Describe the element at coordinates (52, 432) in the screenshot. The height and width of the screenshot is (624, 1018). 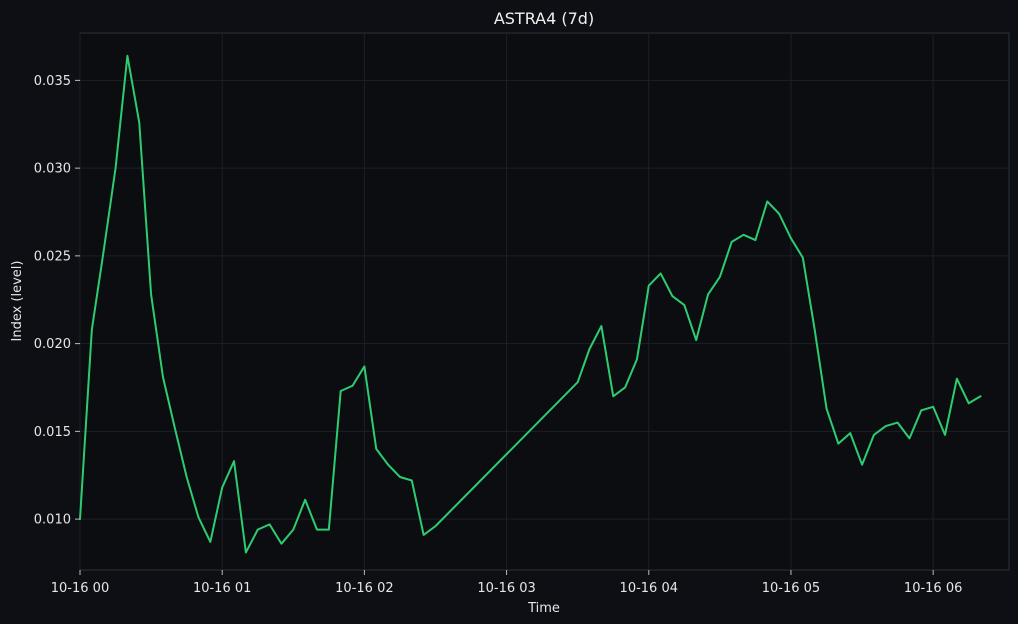
I see `y-tick-label: 0.015` at that location.